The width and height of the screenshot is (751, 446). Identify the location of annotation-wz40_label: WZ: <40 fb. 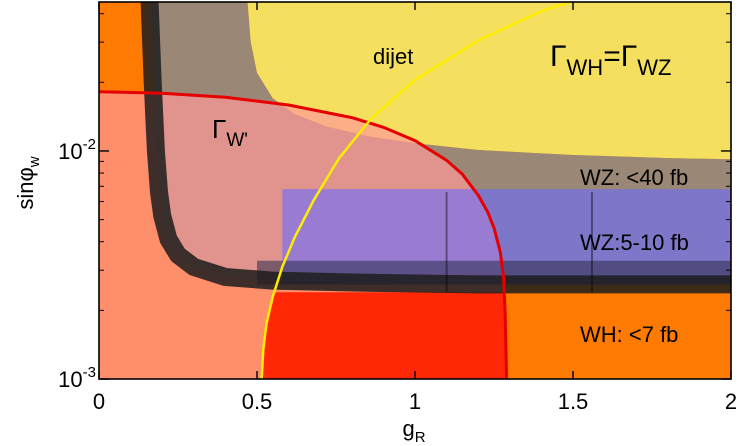
(634, 177).